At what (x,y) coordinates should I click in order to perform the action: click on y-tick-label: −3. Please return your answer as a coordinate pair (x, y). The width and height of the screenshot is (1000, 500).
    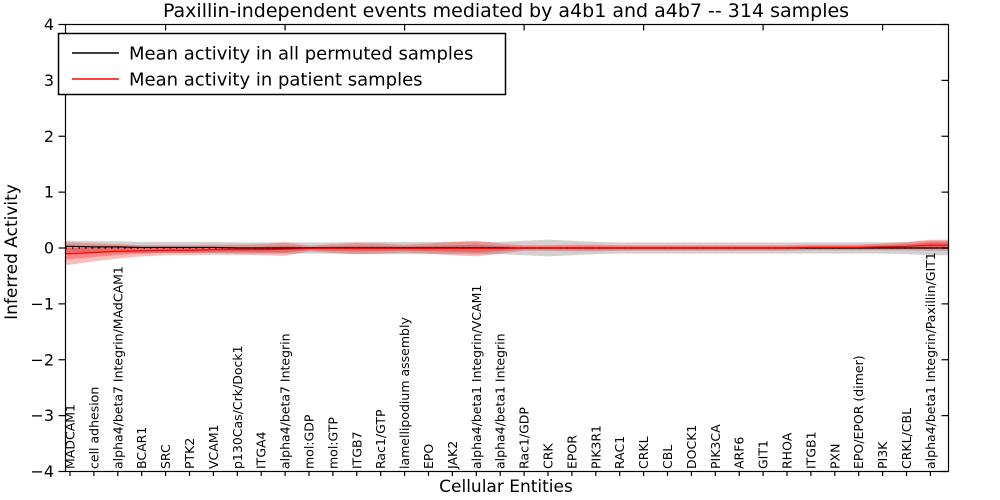
    Looking at the image, I should click on (42, 415).